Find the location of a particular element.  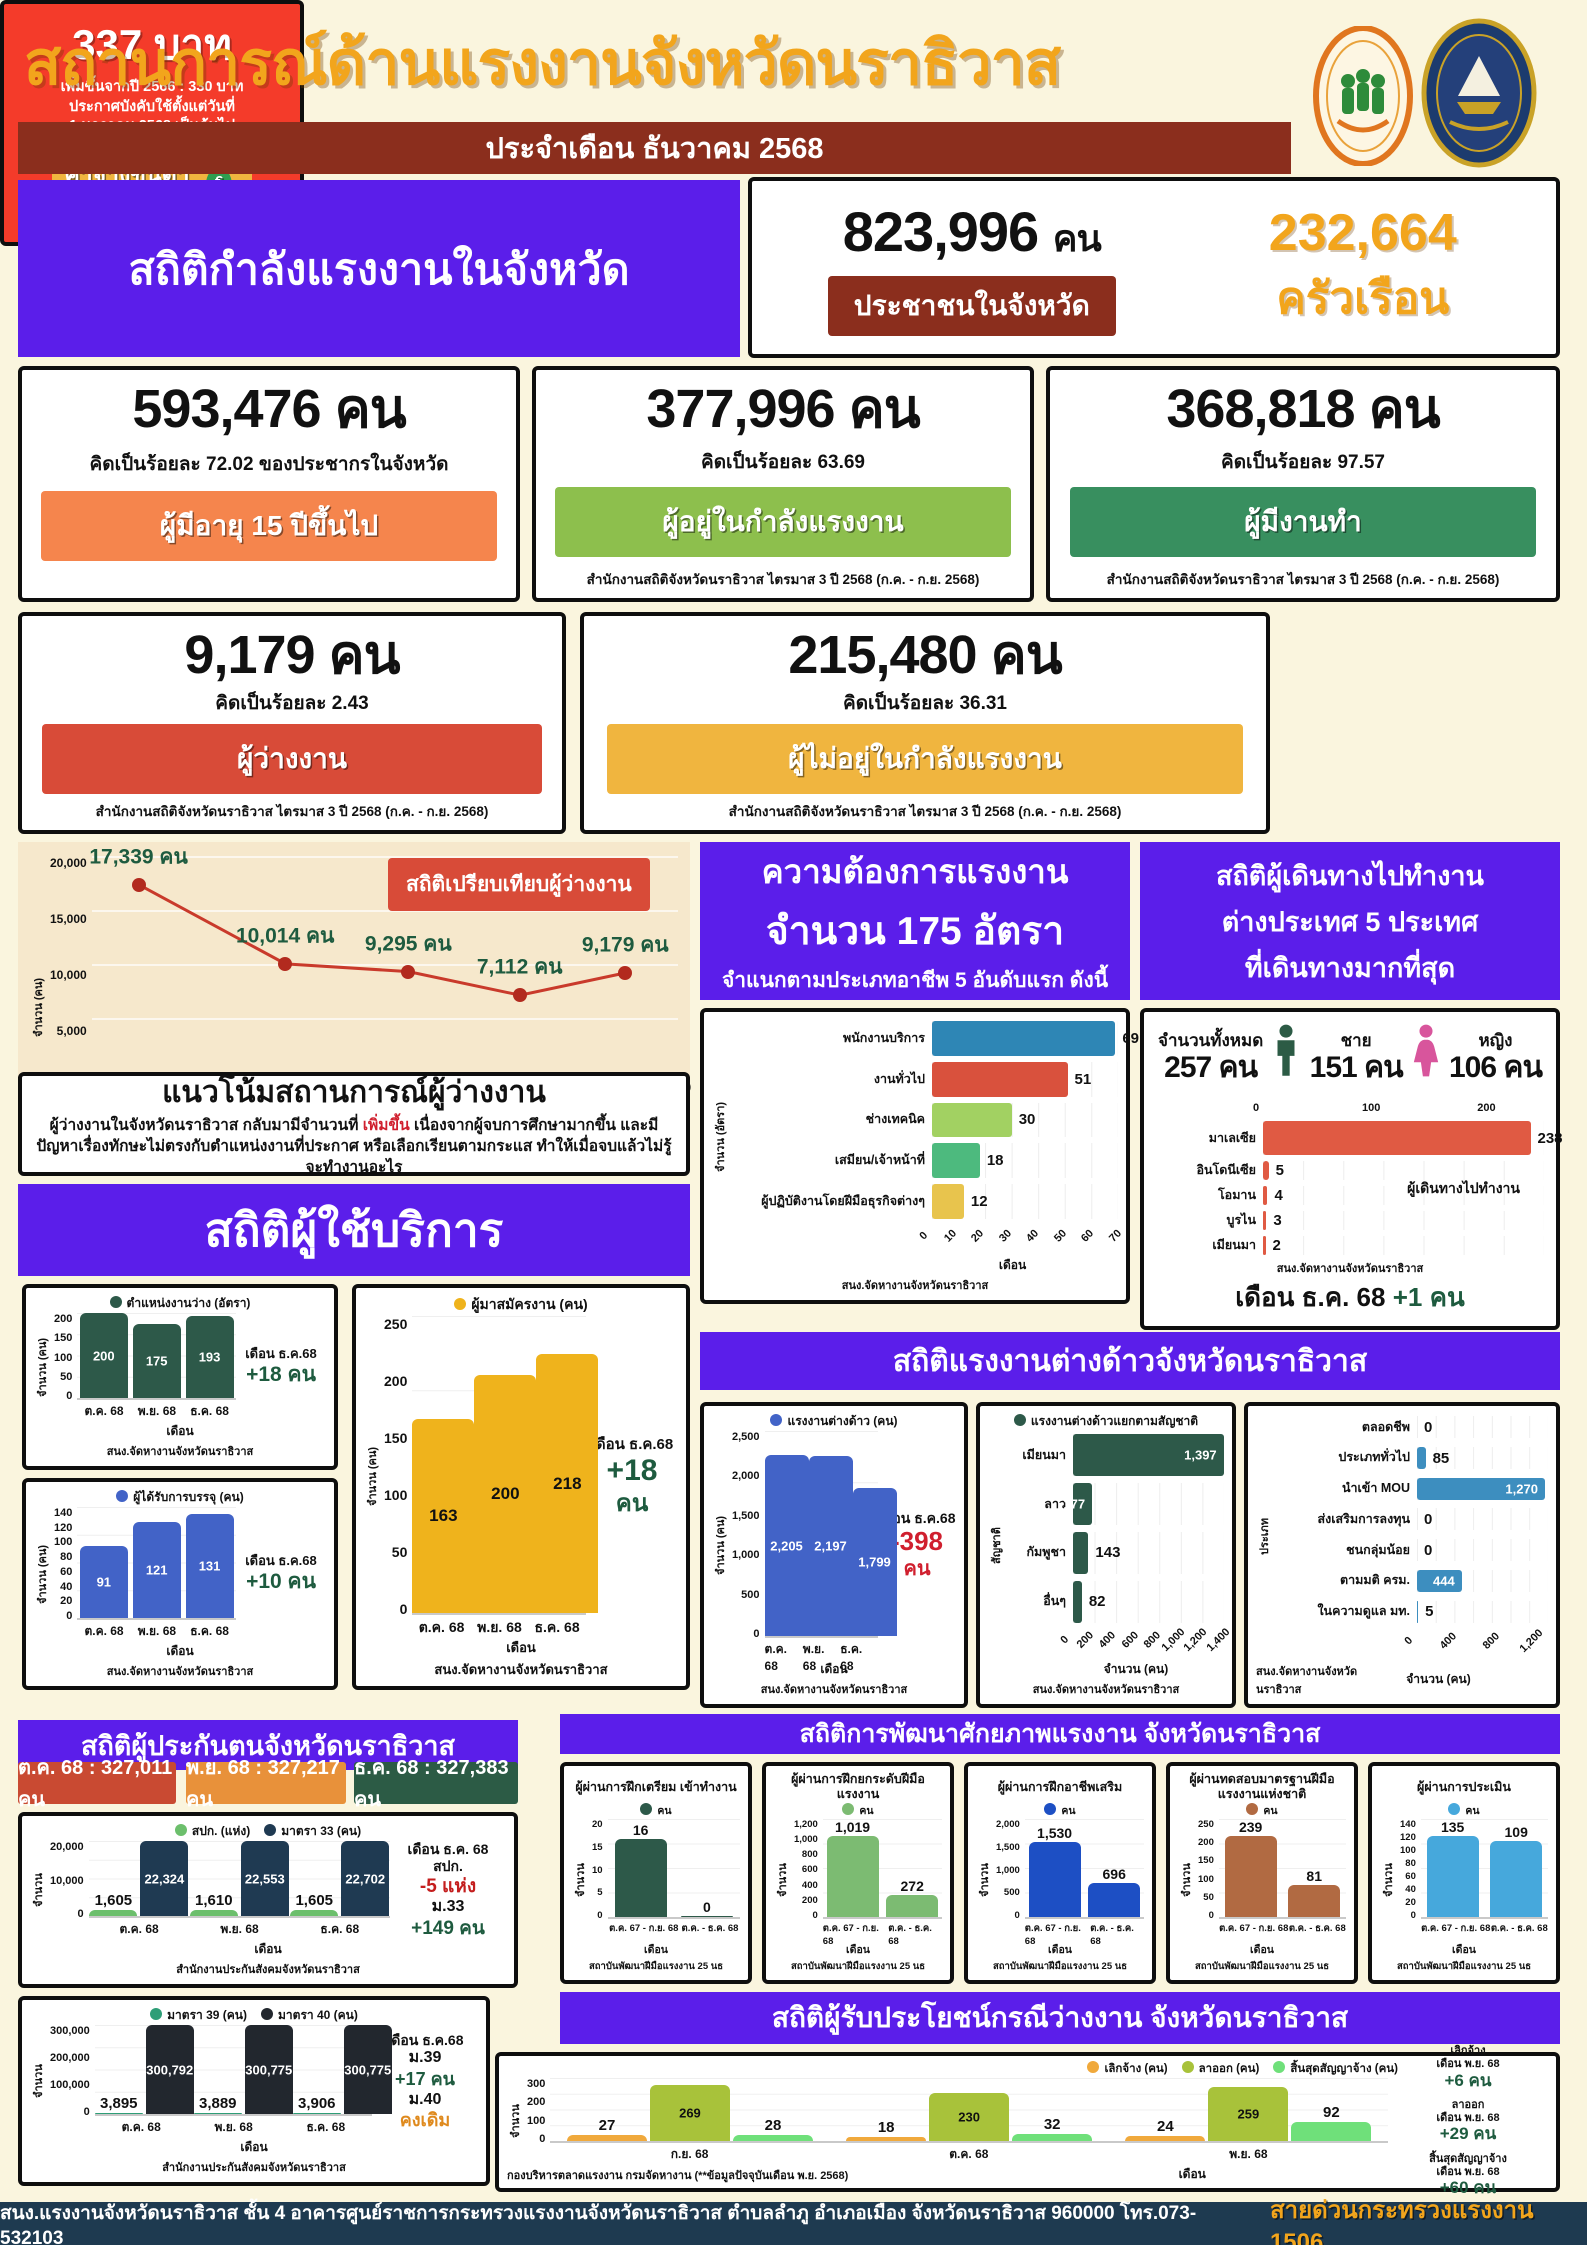

households: 232,664 ครัวเรือน is located at coordinates (1362, 263).